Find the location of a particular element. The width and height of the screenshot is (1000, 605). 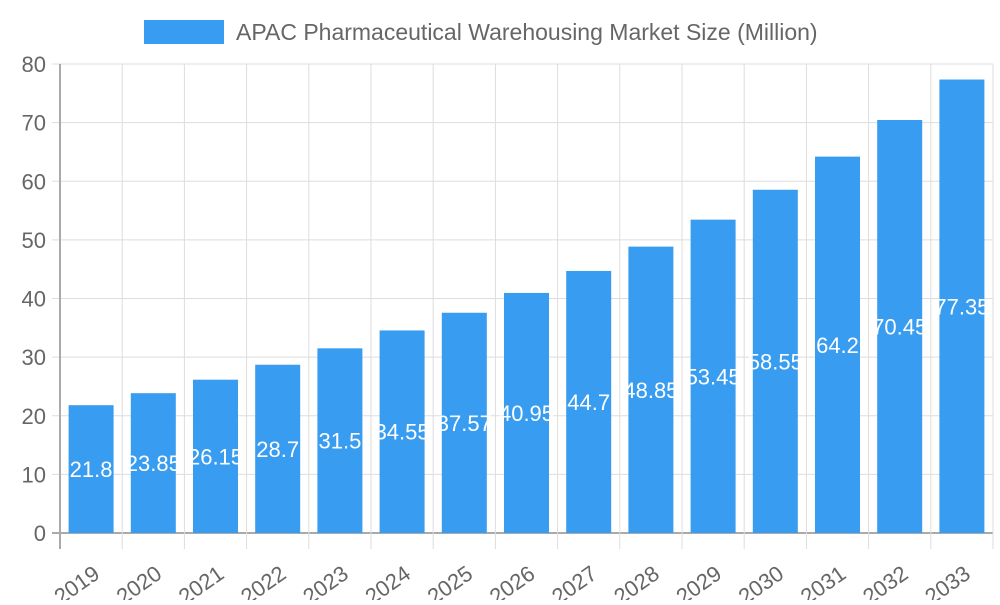

bar-2031 is located at coordinates (837, 344).